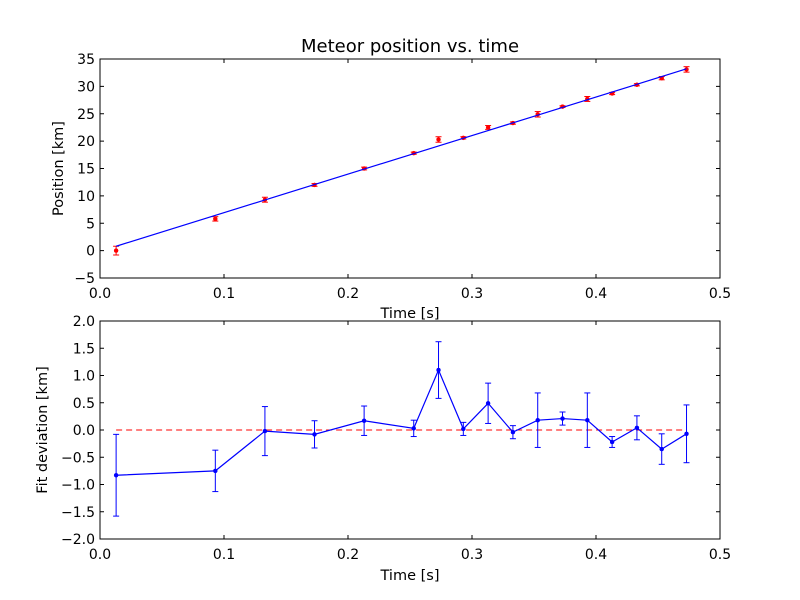  What do you see at coordinates (100, 555) in the screenshot?
I see `deviation-plot-x-tick-label: 0.0` at bounding box center [100, 555].